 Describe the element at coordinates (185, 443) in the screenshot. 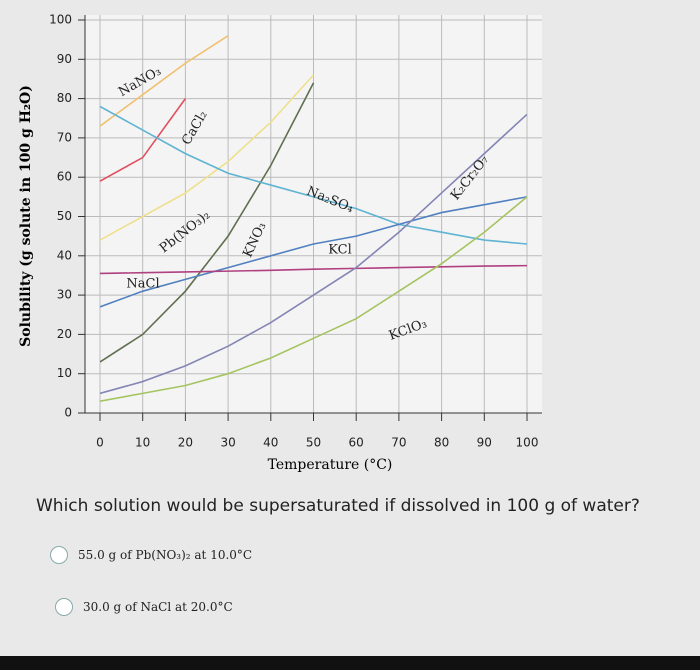

I see `x-tick-label: 20` at that location.